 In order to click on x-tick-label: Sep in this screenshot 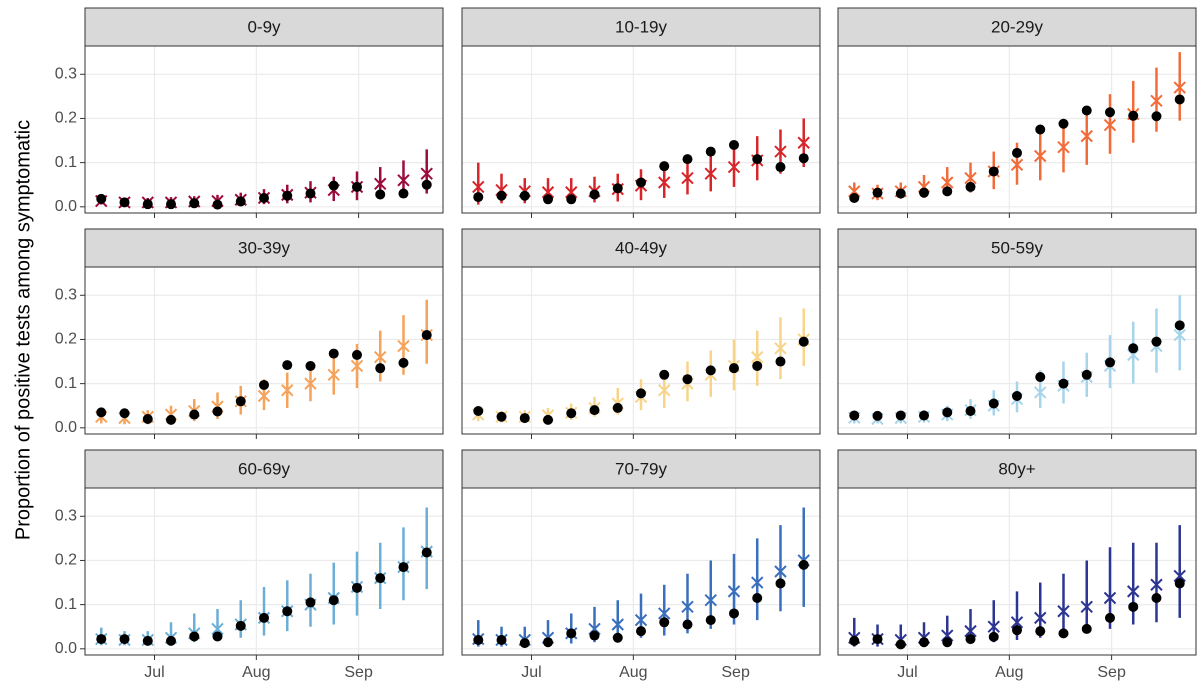, I will do `click(735, 672)`.